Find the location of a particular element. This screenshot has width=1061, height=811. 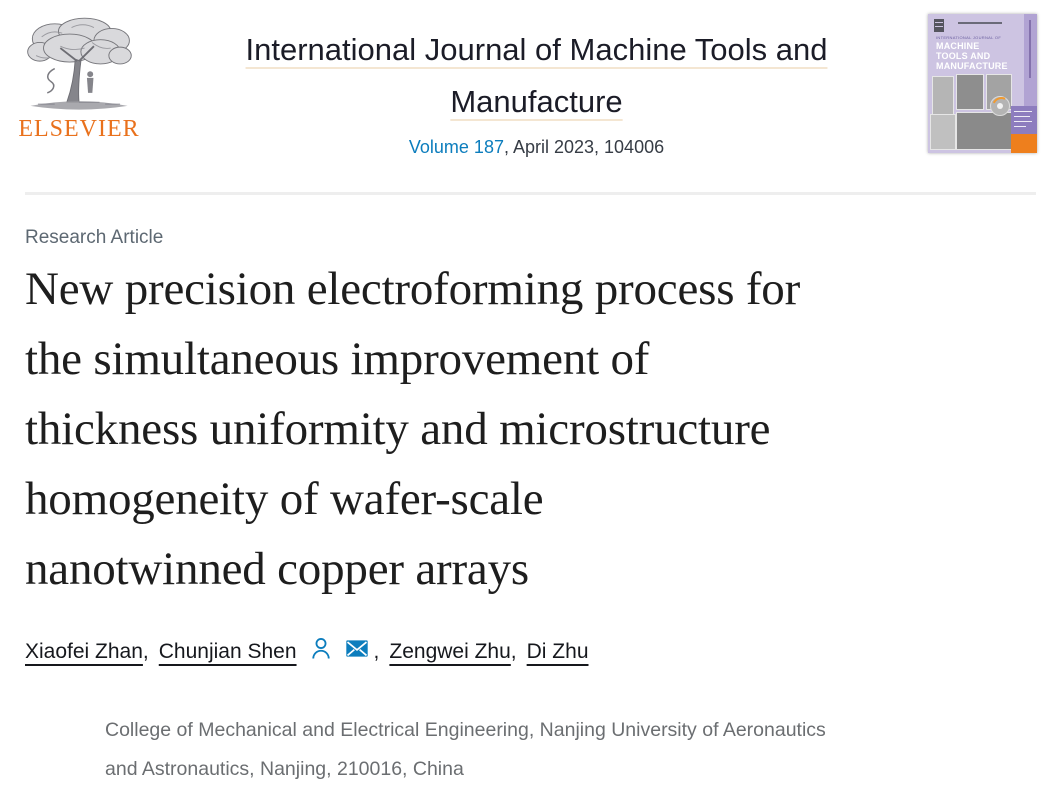

author-profile-button is located at coordinates (321, 651).